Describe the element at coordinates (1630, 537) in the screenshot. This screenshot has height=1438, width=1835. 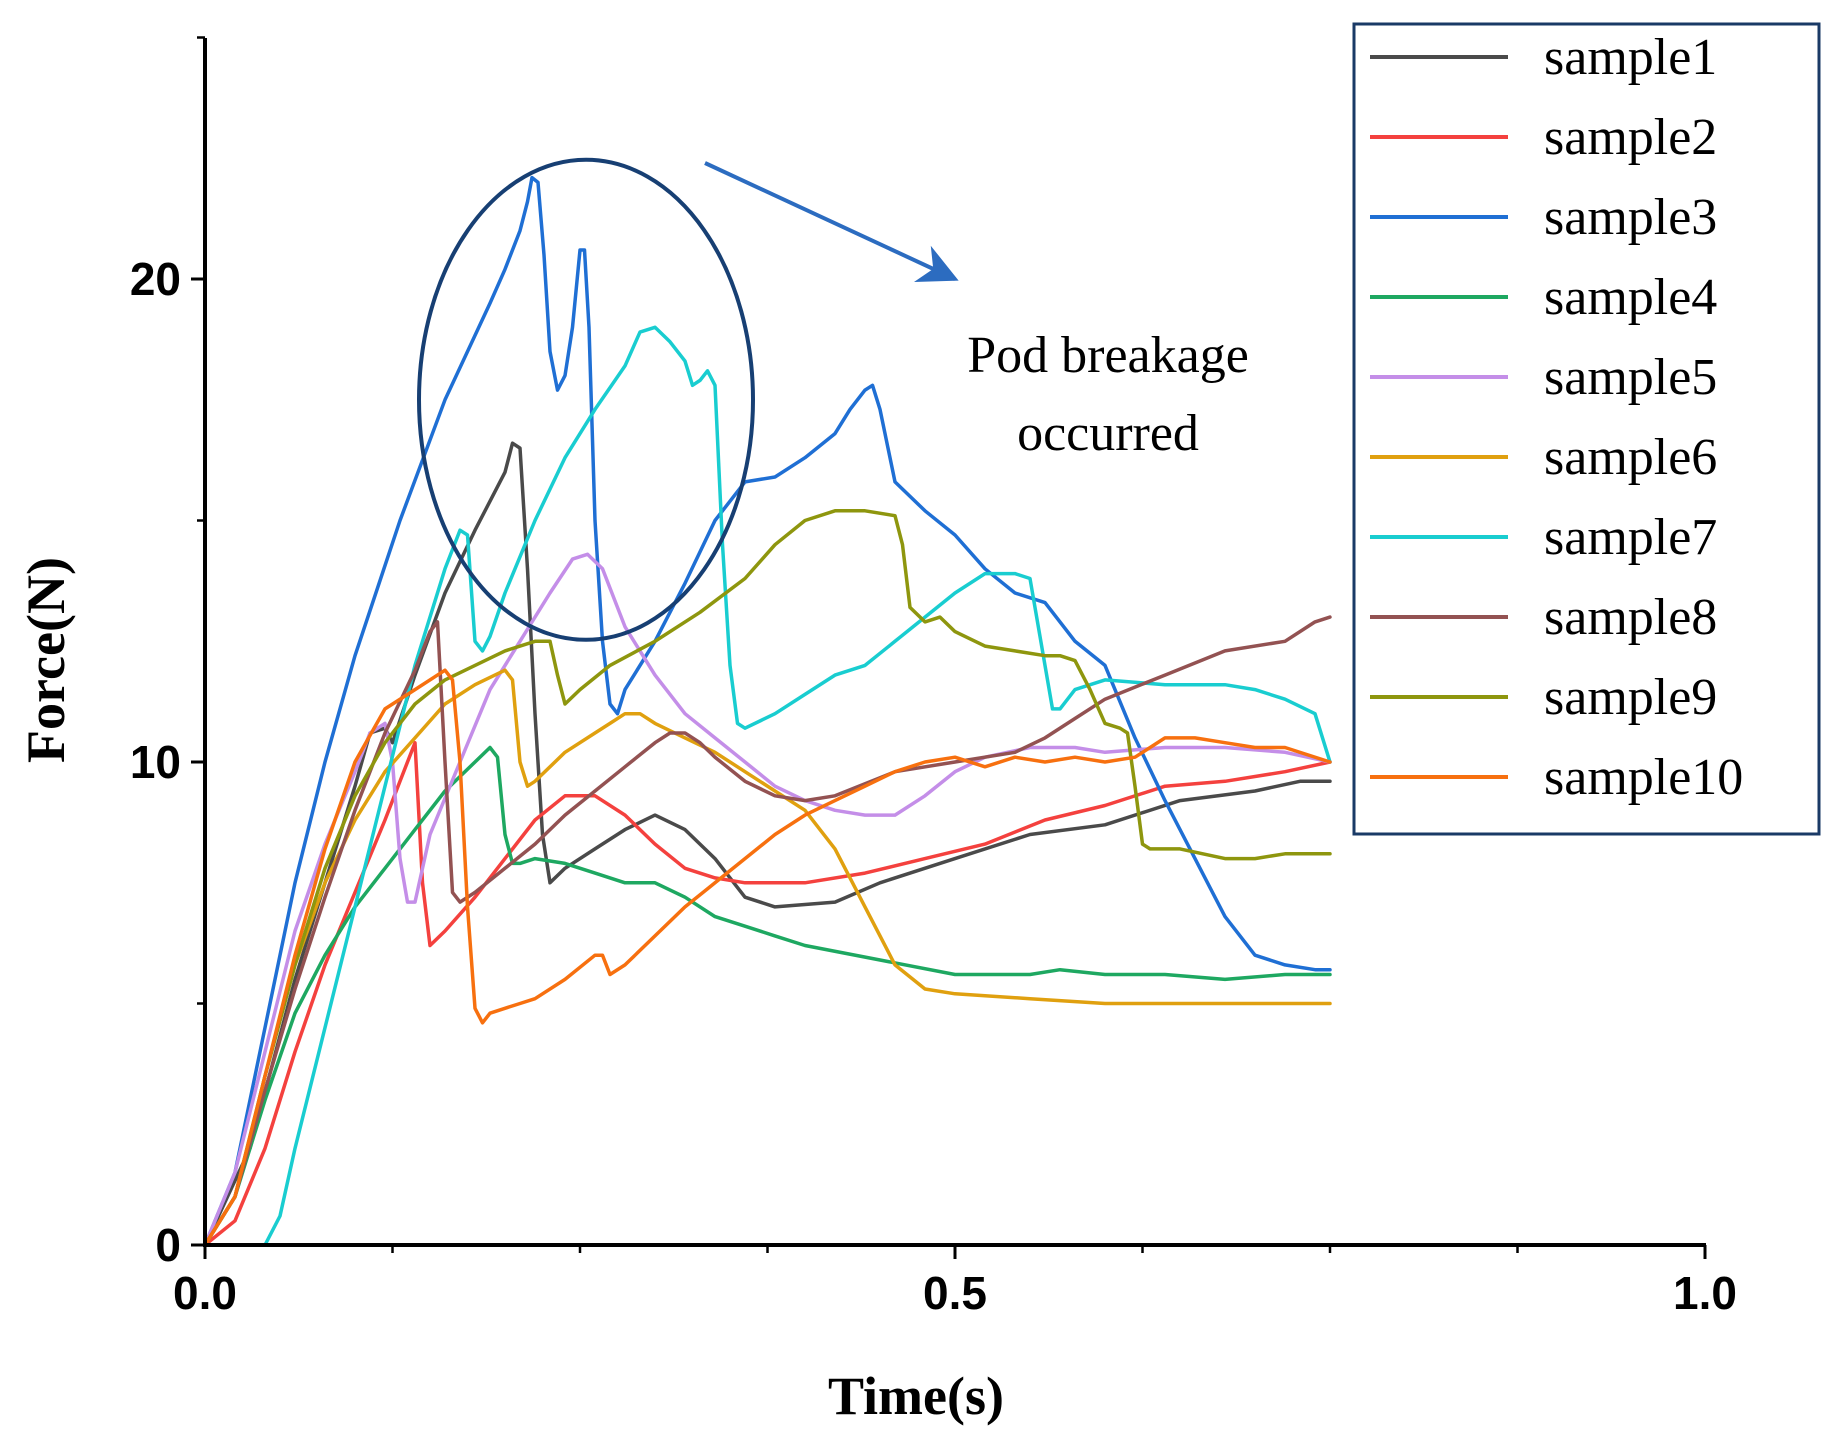
I see `legend-label-sample7: sample7` at that location.